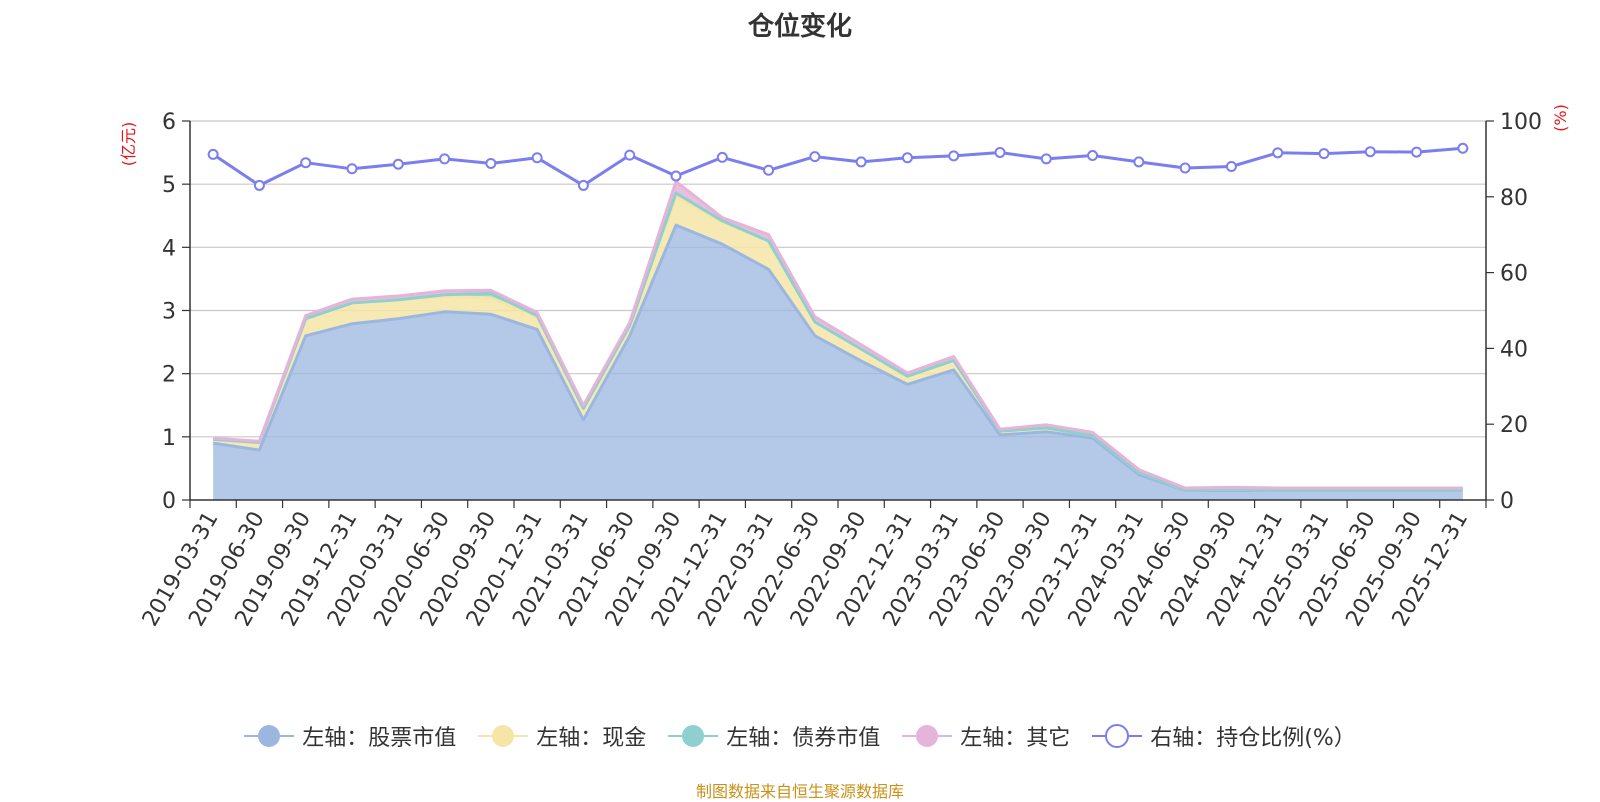  Describe the element at coordinates (169, 122) in the screenshot. I see `left-axis-tick-label: 6` at that location.